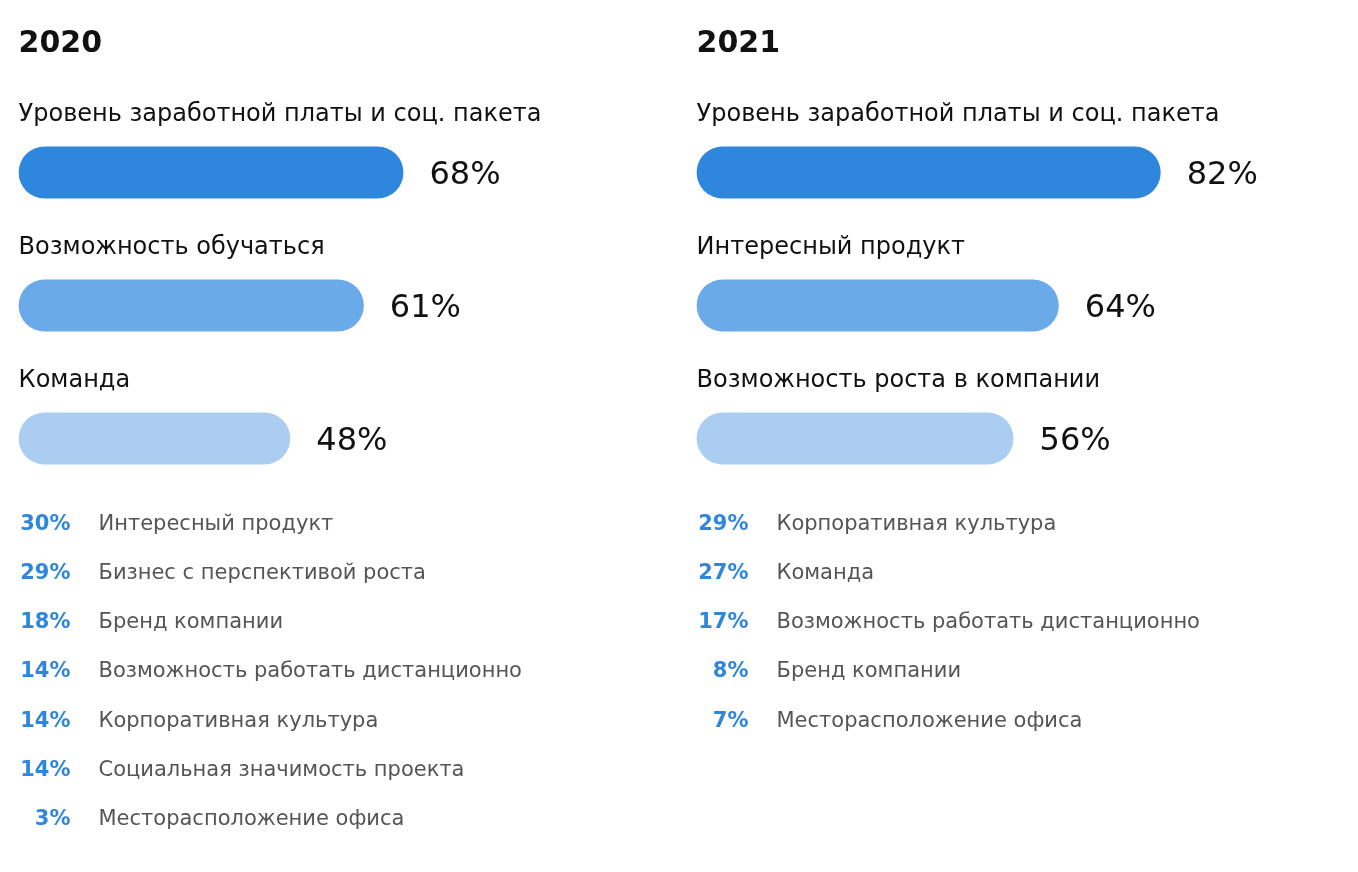 This screenshot has height=872, width=1358. What do you see at coordinates (281, 769) in the screenshot?
I see `category-label: Социальная значимость проекта` at bounding box center [281, 769].